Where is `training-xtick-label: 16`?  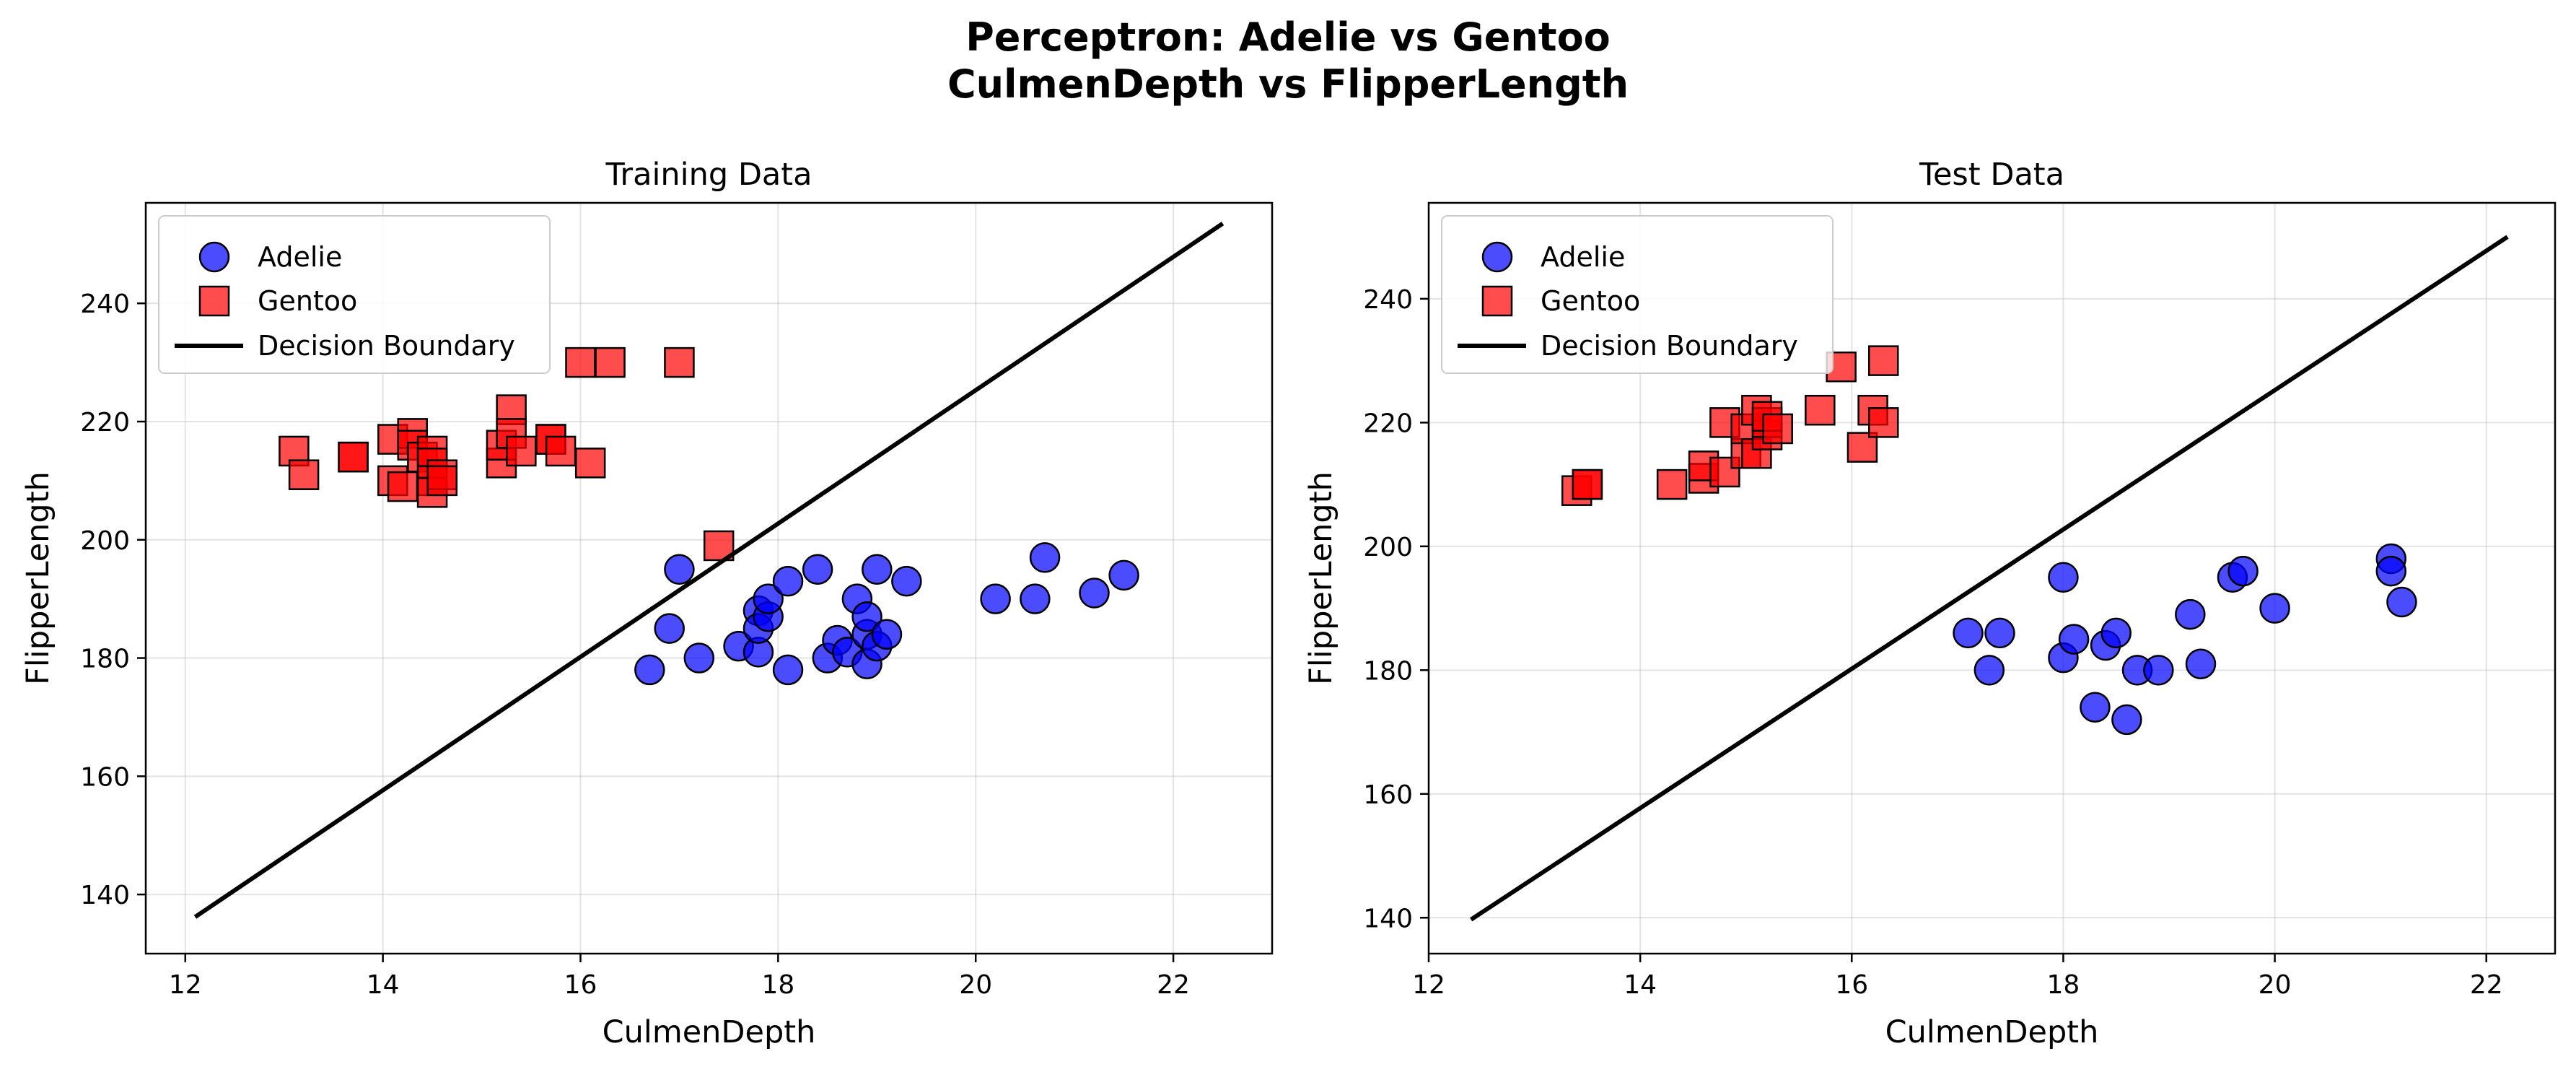
training-xtick-label: 16 is located at coordinates (580, 985).